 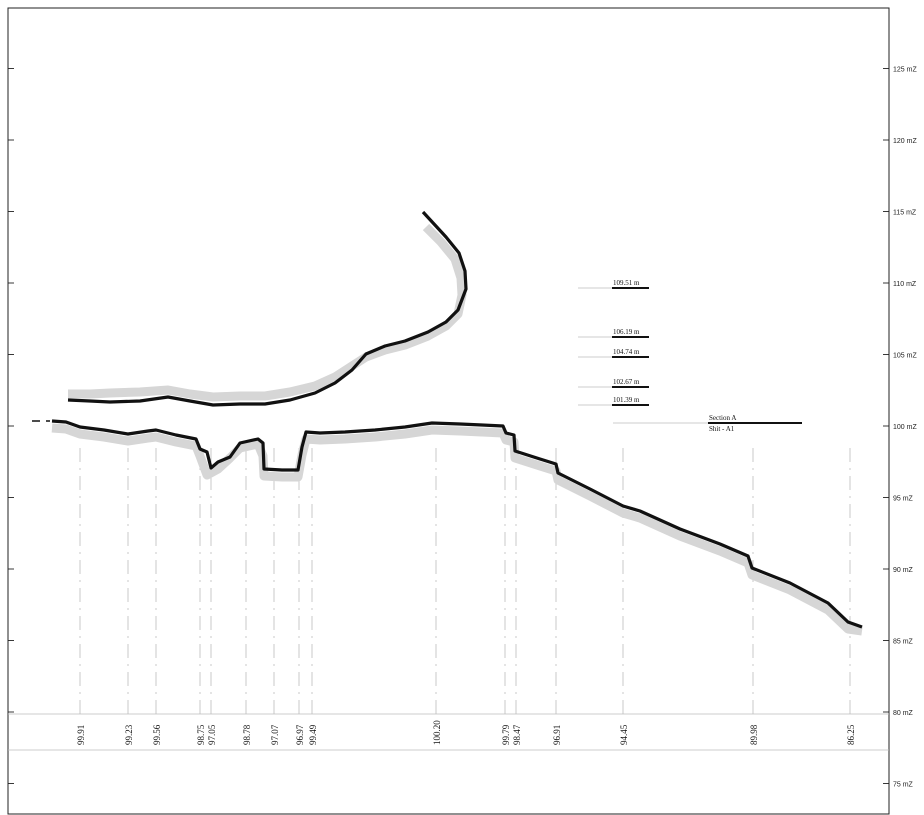 I want to click on elevation-label: 110 mZ, so click(x=905, y=284).